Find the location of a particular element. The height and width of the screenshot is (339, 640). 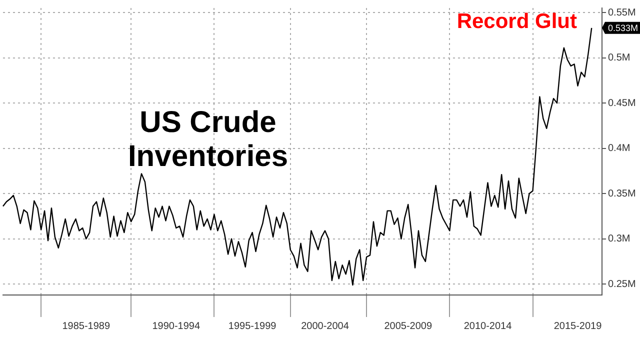

x-tick-label: 2000-2004 is located at coordinates (325, 326).